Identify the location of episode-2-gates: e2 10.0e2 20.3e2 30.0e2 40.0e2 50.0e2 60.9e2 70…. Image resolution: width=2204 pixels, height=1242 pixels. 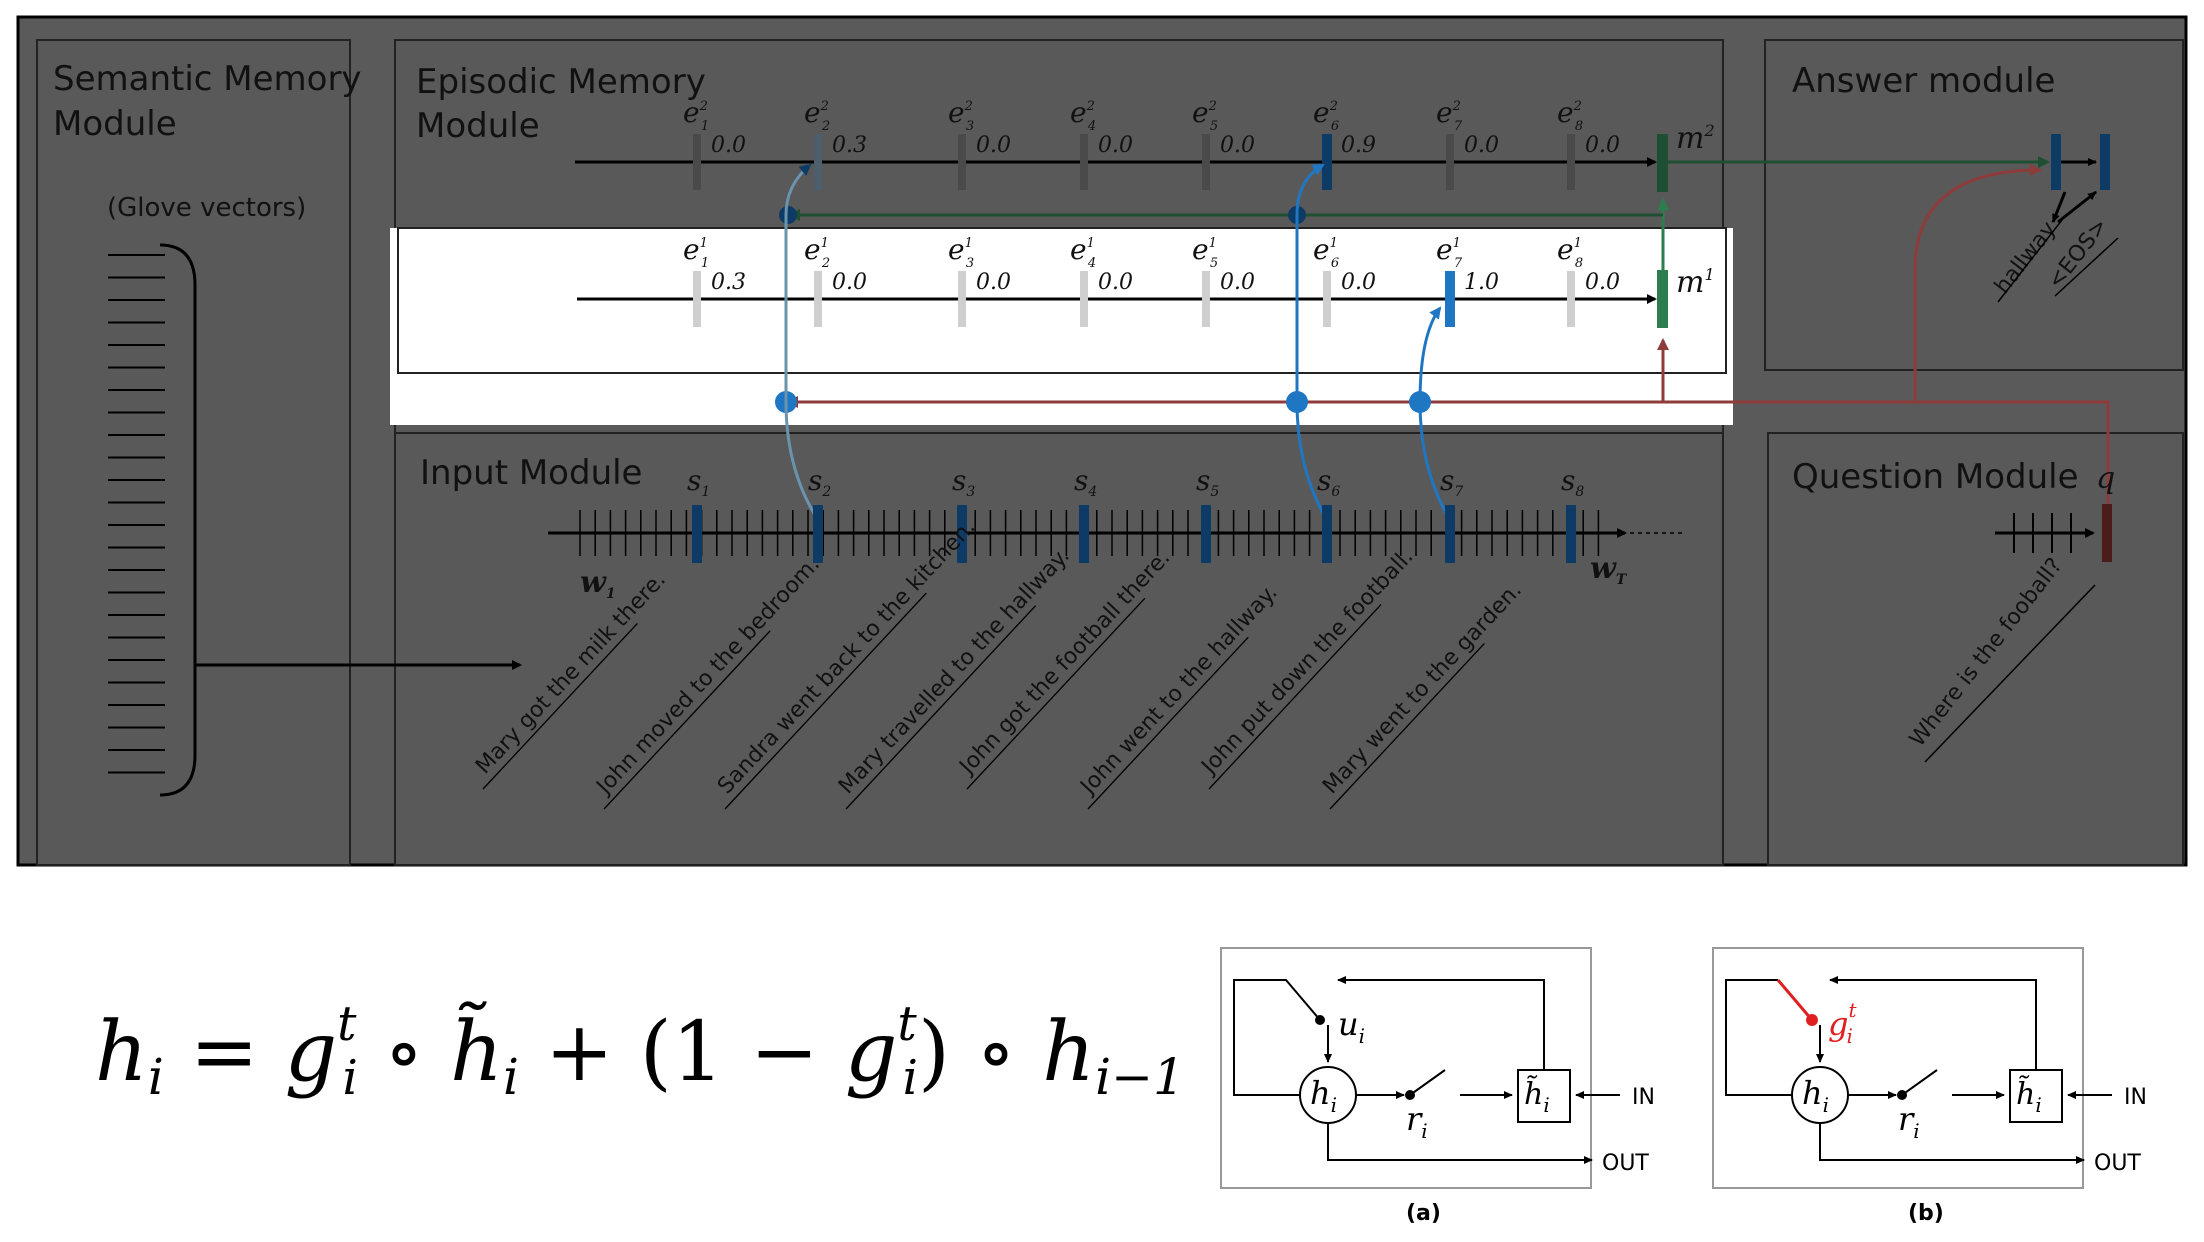
(1151, 143).